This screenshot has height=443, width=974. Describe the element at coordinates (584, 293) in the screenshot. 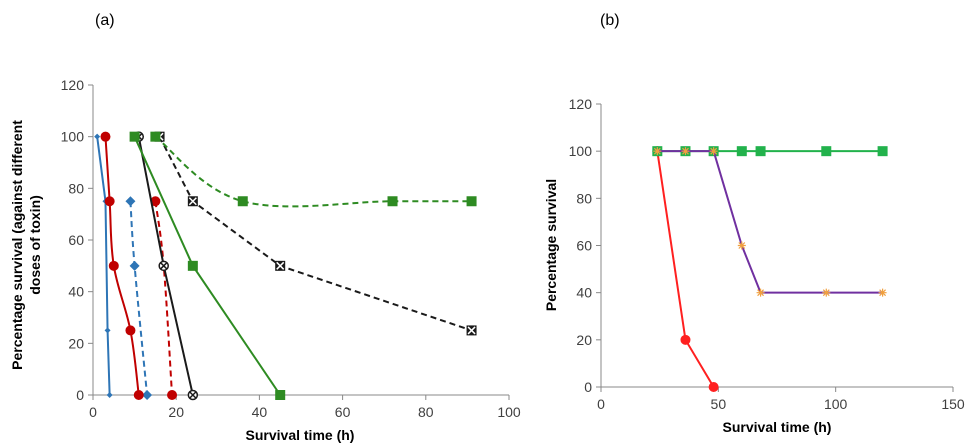

I see `panel-b-y-tick-label: 40` at that location.